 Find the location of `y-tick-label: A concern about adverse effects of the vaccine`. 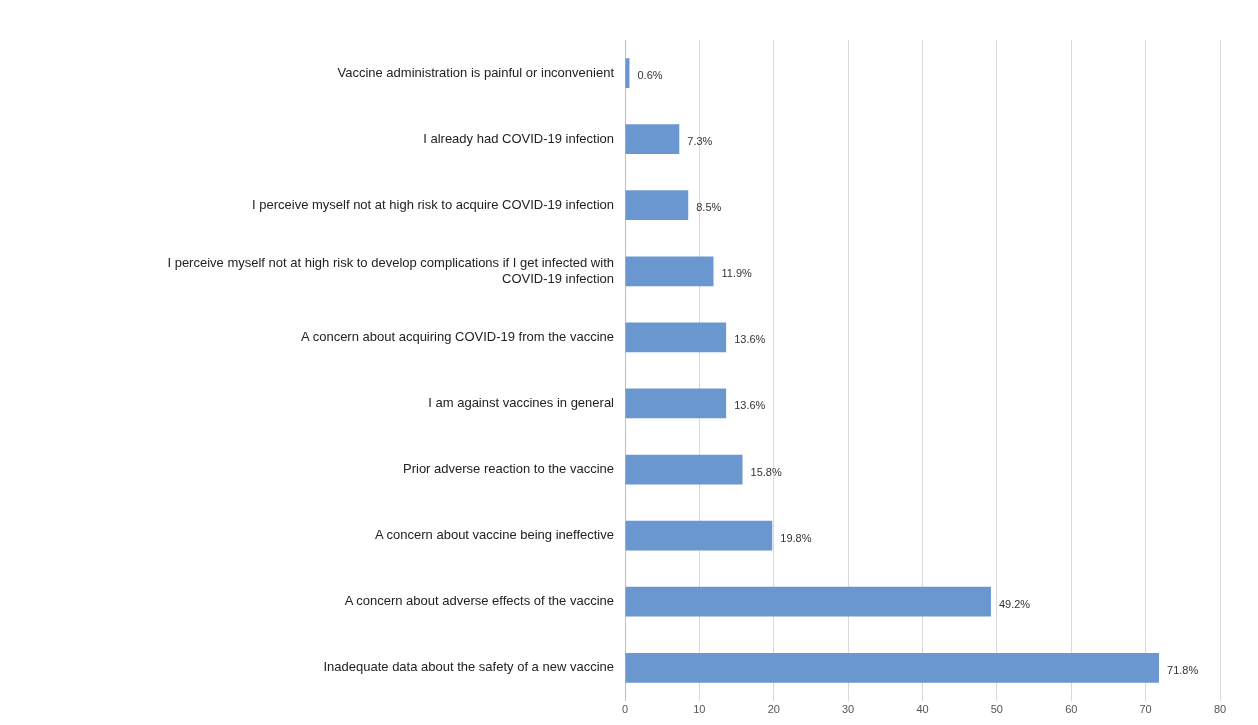

y-tick-label: A concern about adverse effects of the vaccine is located at coordinates (479, 601).